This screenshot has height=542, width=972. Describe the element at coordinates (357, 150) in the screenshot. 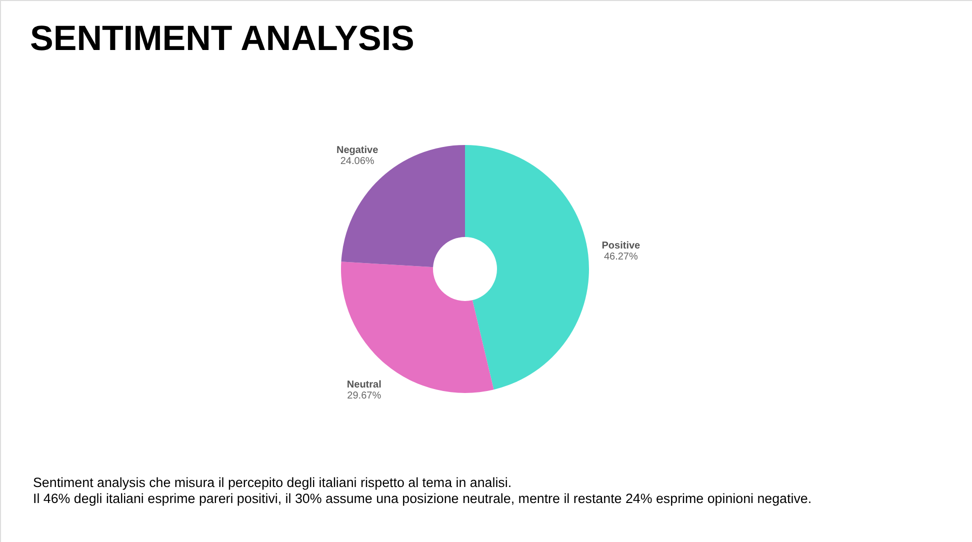

I see `slice-label: Negative` at that location.